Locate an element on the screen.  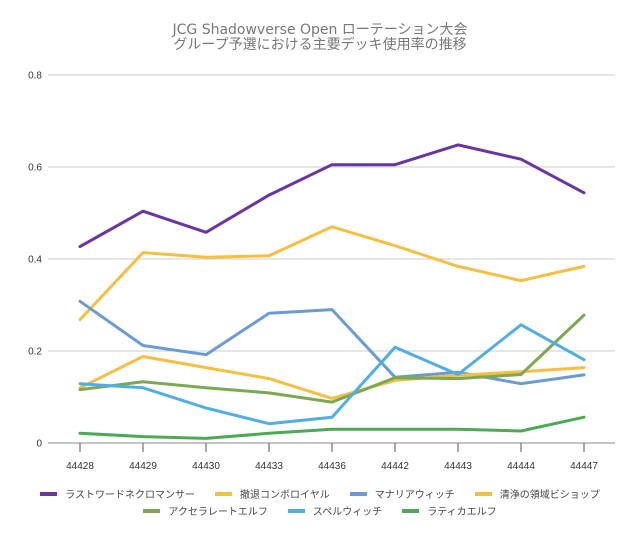
legend-item: スペルウィッチ is located at coordinates (335, 510).